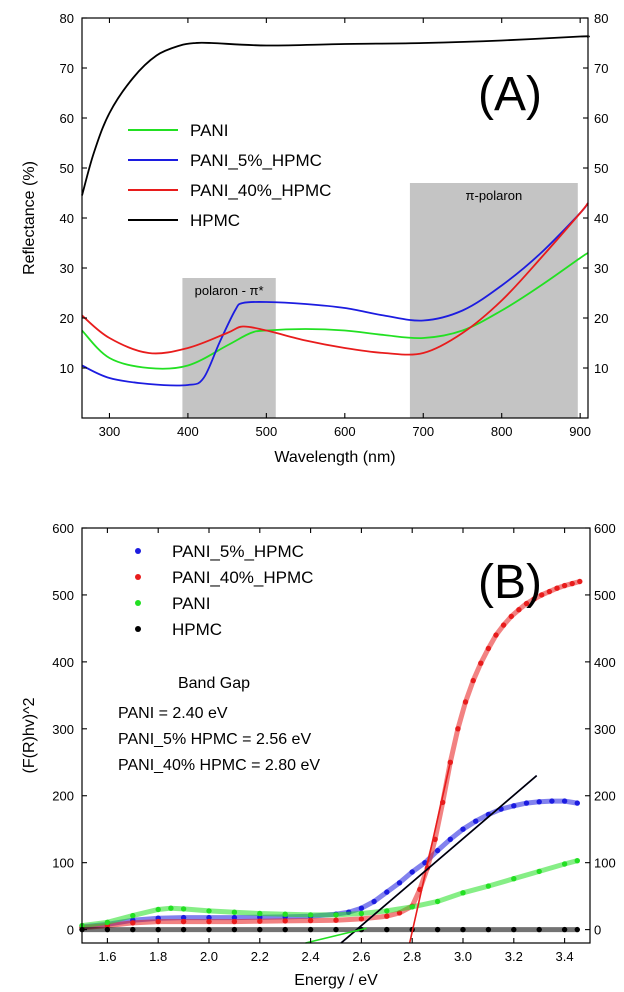  I want to click on legend-label-hpmc: HPMC, so click(197, 629).